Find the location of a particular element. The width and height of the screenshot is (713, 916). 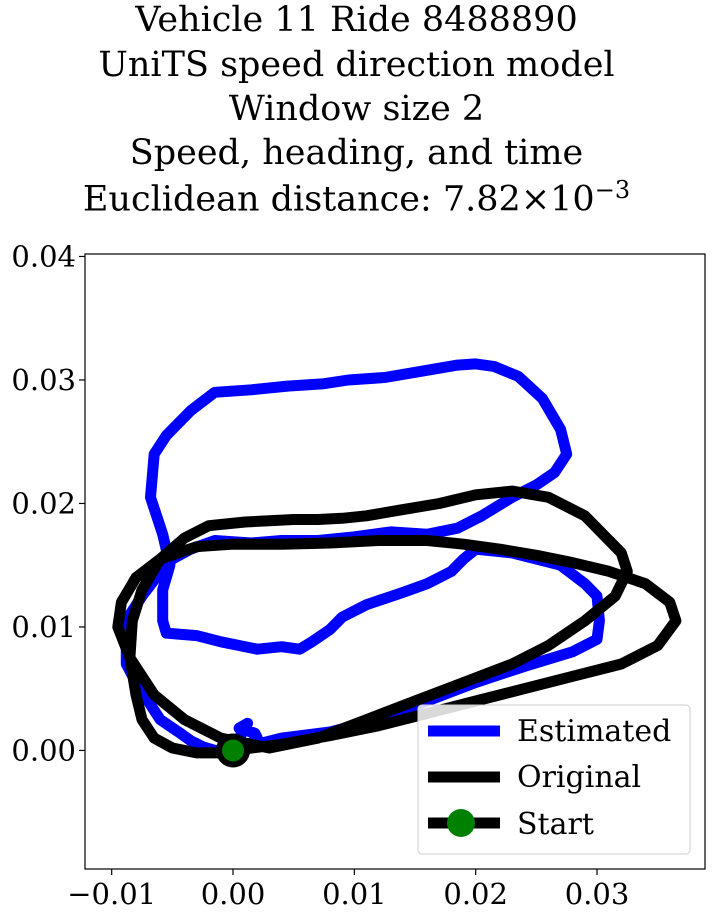

y-tick-label: 0.04 is located at coordinates (43, 256).